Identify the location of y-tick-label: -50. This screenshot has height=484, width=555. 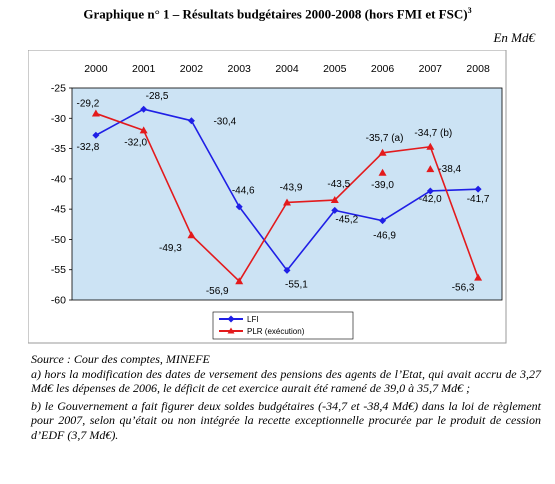
(58, 240).